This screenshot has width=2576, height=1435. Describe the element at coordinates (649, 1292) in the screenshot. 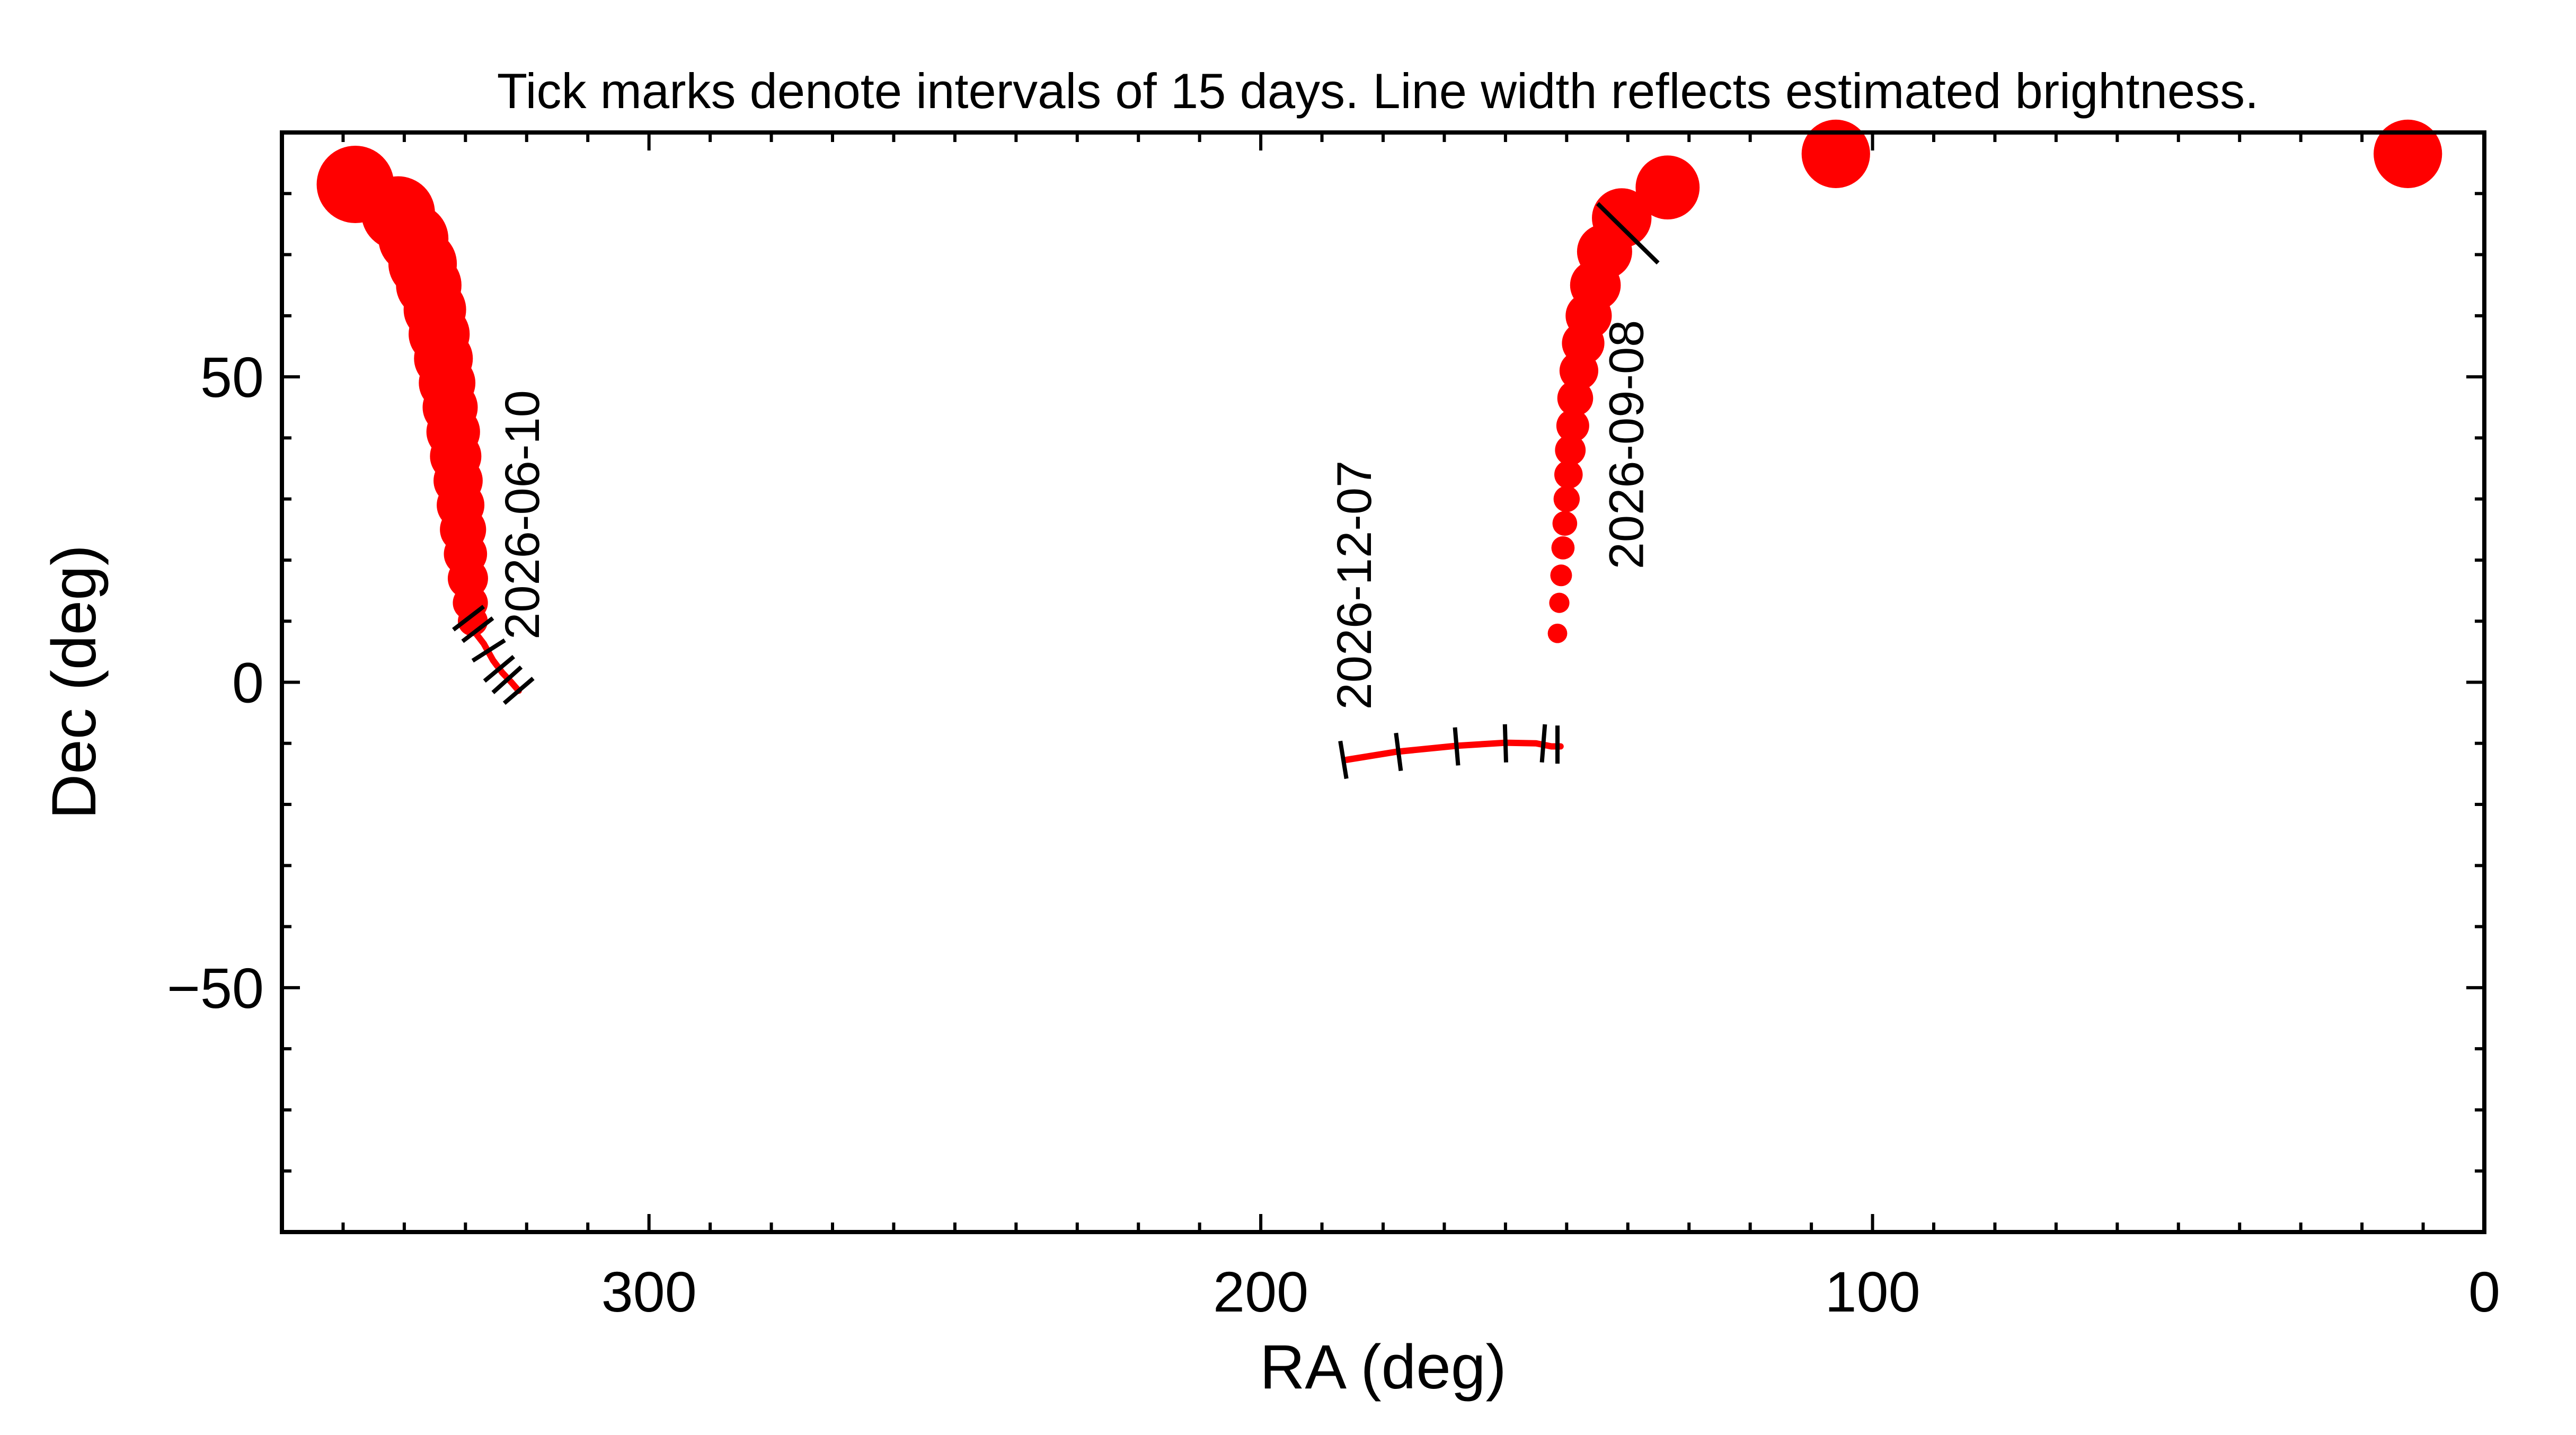

I see `x-tick-label: 300` at that location.